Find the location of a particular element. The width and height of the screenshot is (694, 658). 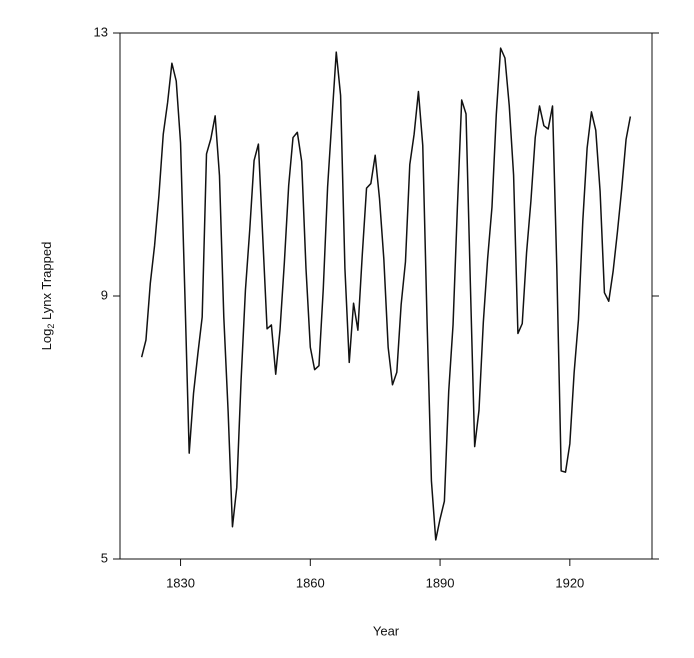

y-label-part: Lynx Trapped is located at coordinates (46, 283).